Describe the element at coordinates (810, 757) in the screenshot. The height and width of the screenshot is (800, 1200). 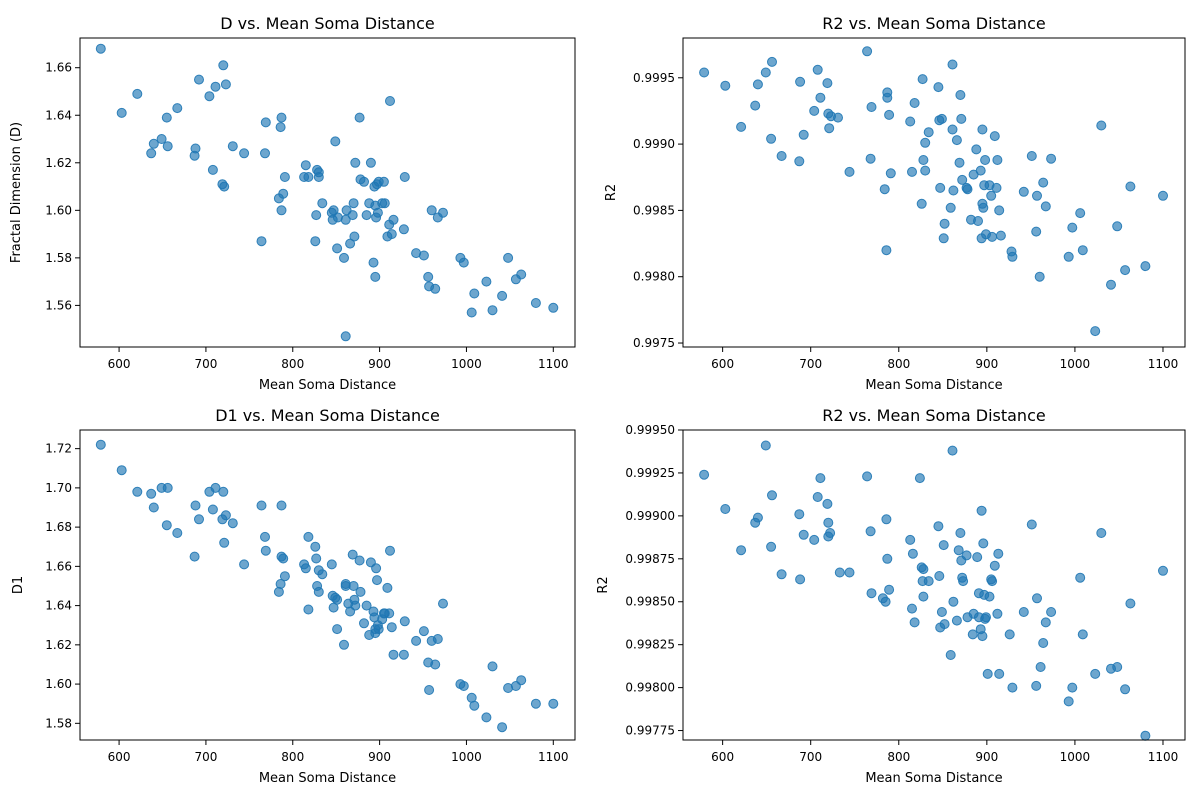
I see `x-tick-label: 700` at that location.